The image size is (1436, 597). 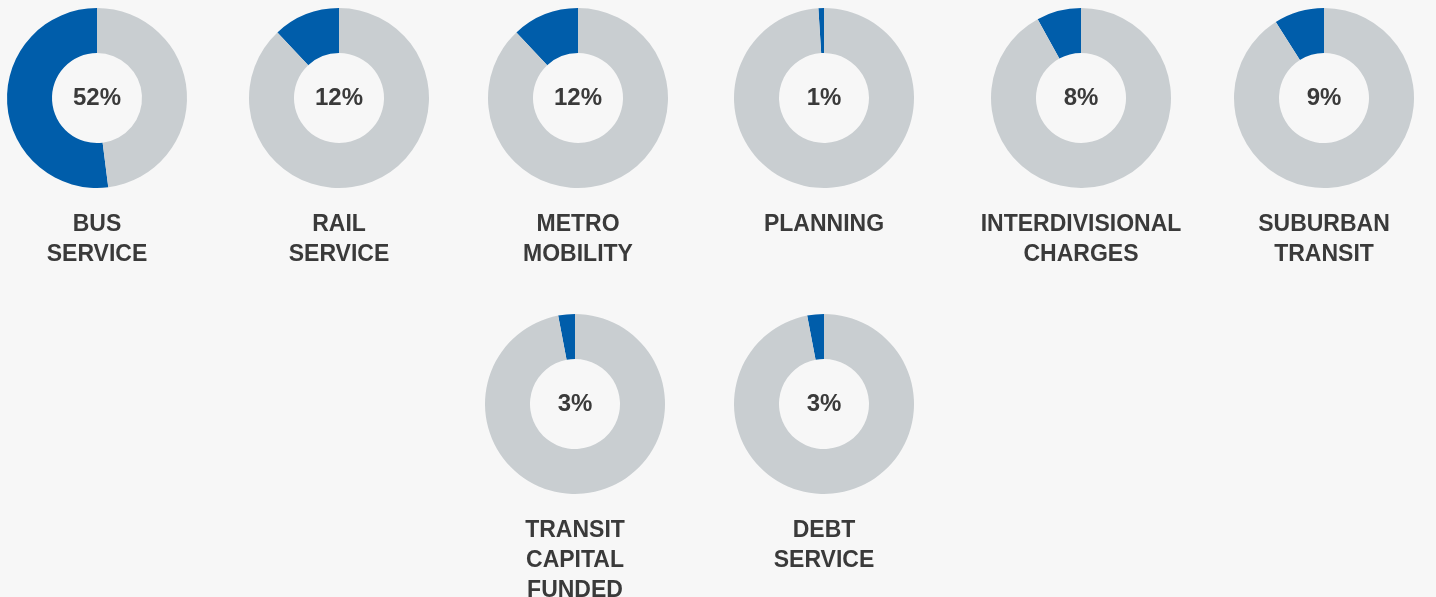 I want to click on text: 9%, so click(x=1324, y=96).